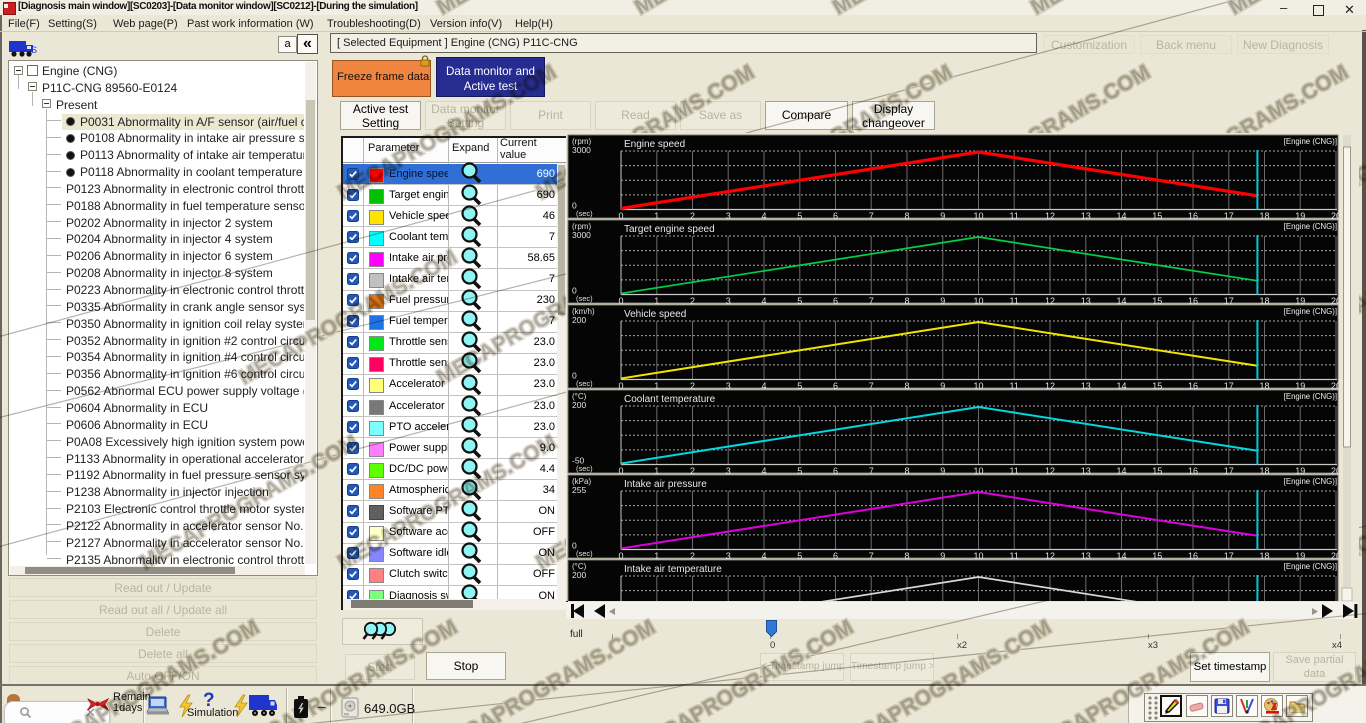  I want to click on svg-text: Target engine speed, so click(669, 229).